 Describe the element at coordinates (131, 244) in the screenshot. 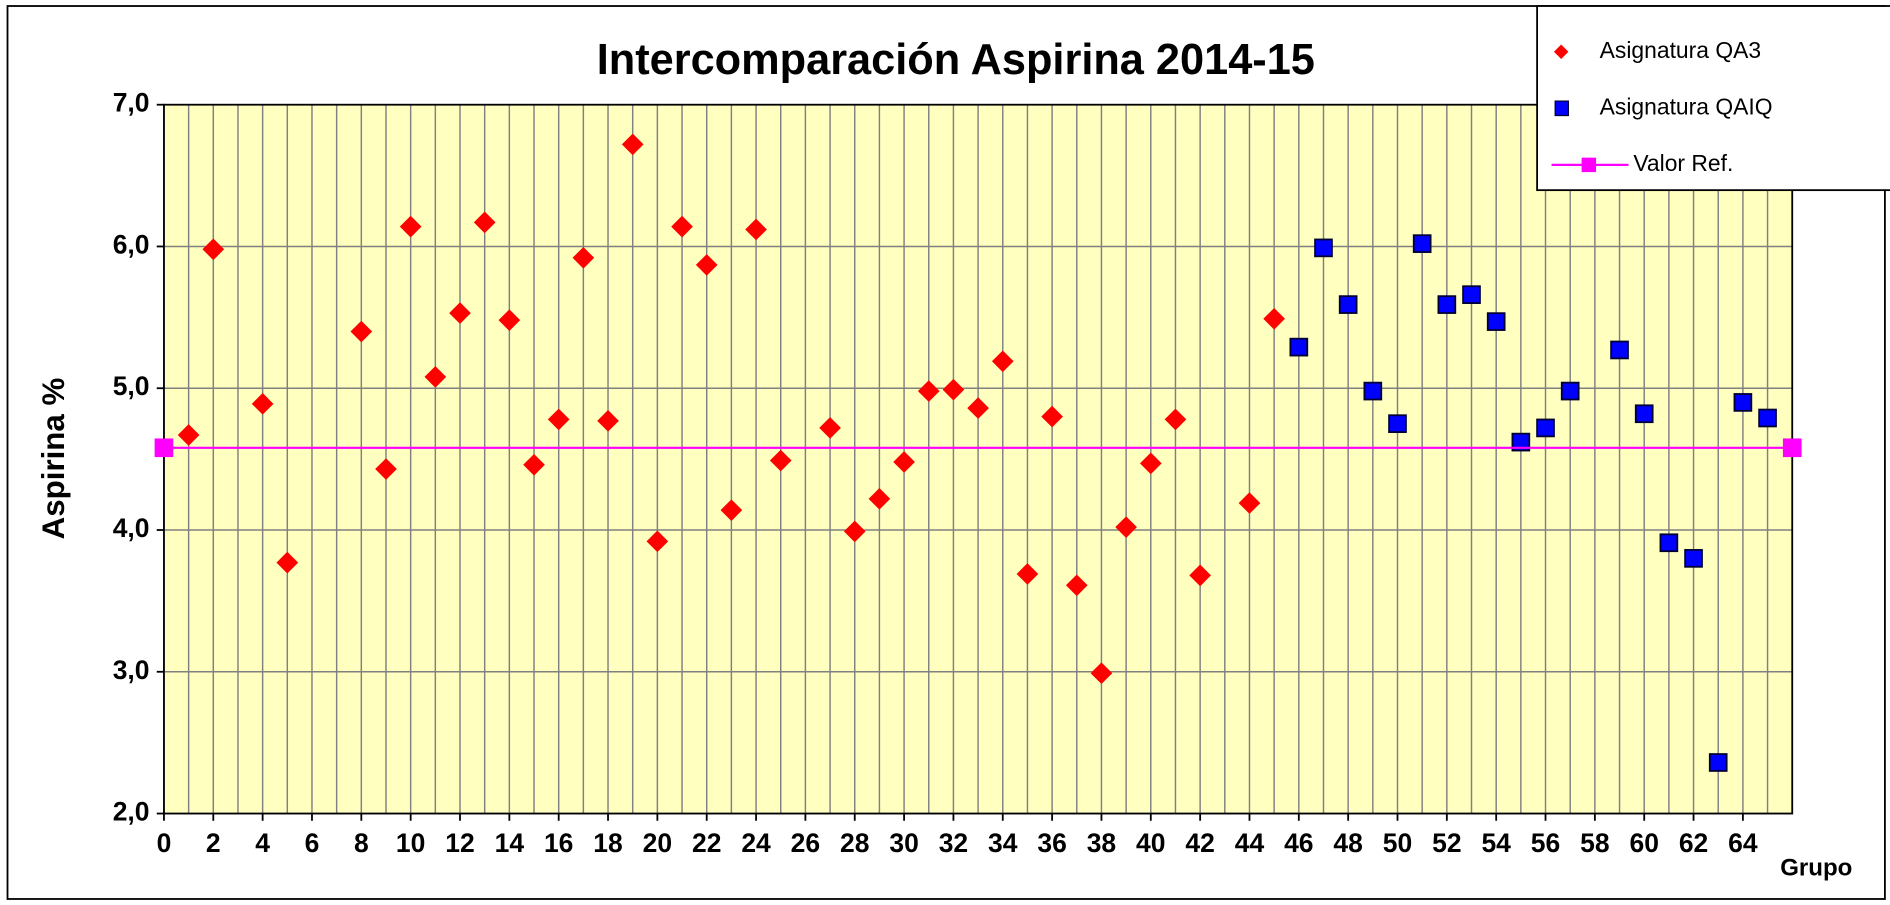

I see `y-tick-label: 6,0` at that location.